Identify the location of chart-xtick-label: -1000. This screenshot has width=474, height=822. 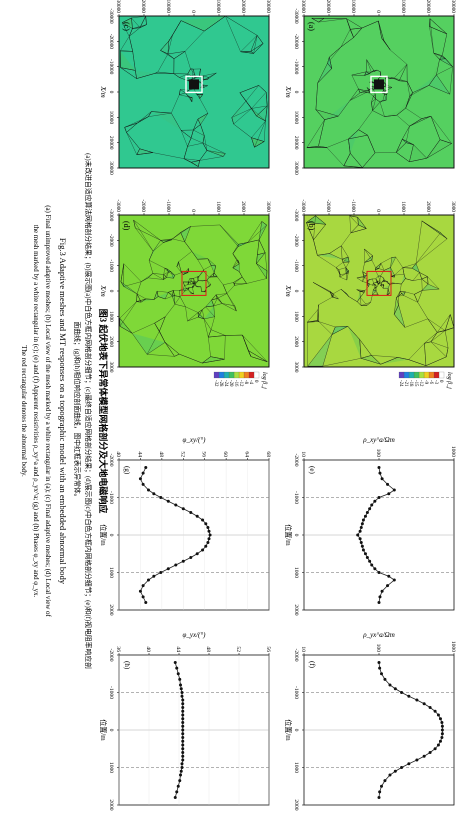
(296, 497).